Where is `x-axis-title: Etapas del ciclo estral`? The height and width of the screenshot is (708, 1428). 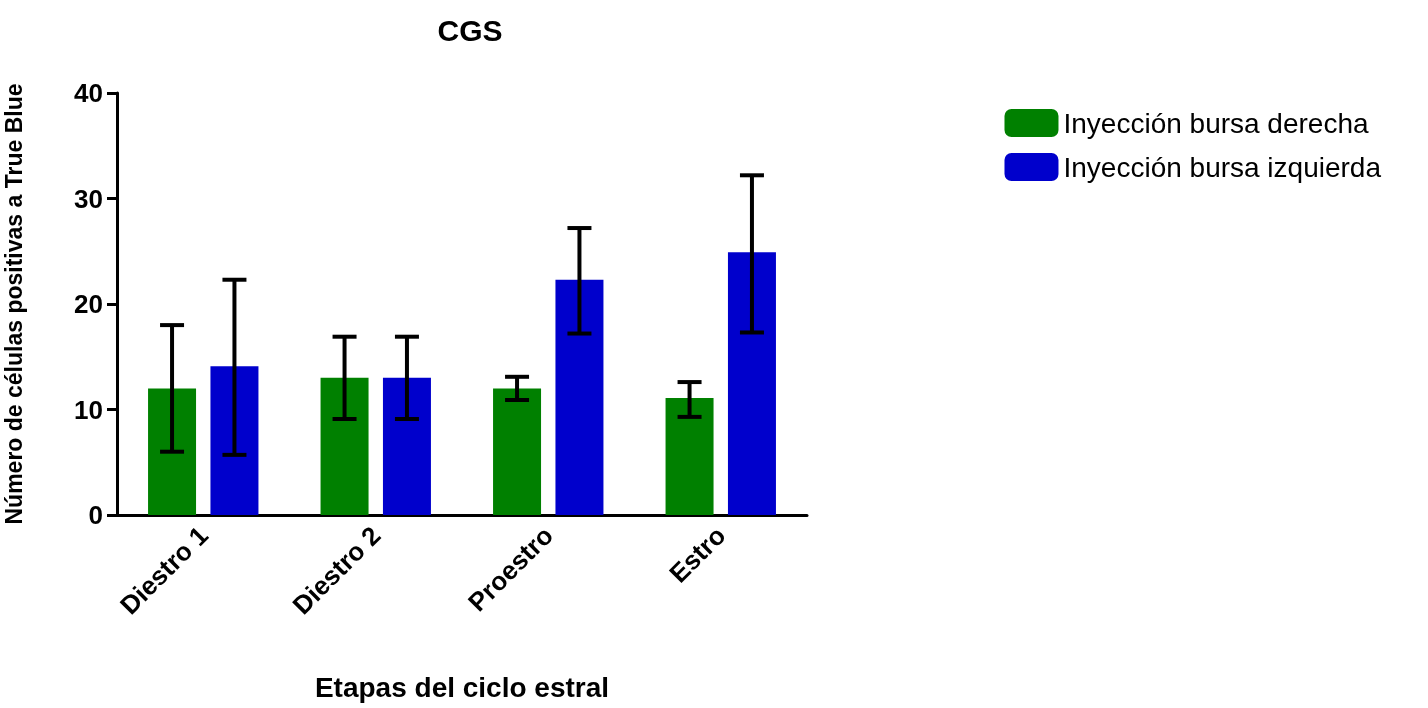
x-axis-title: Etapas del ciclo estral is located at coordinates (462, 687).